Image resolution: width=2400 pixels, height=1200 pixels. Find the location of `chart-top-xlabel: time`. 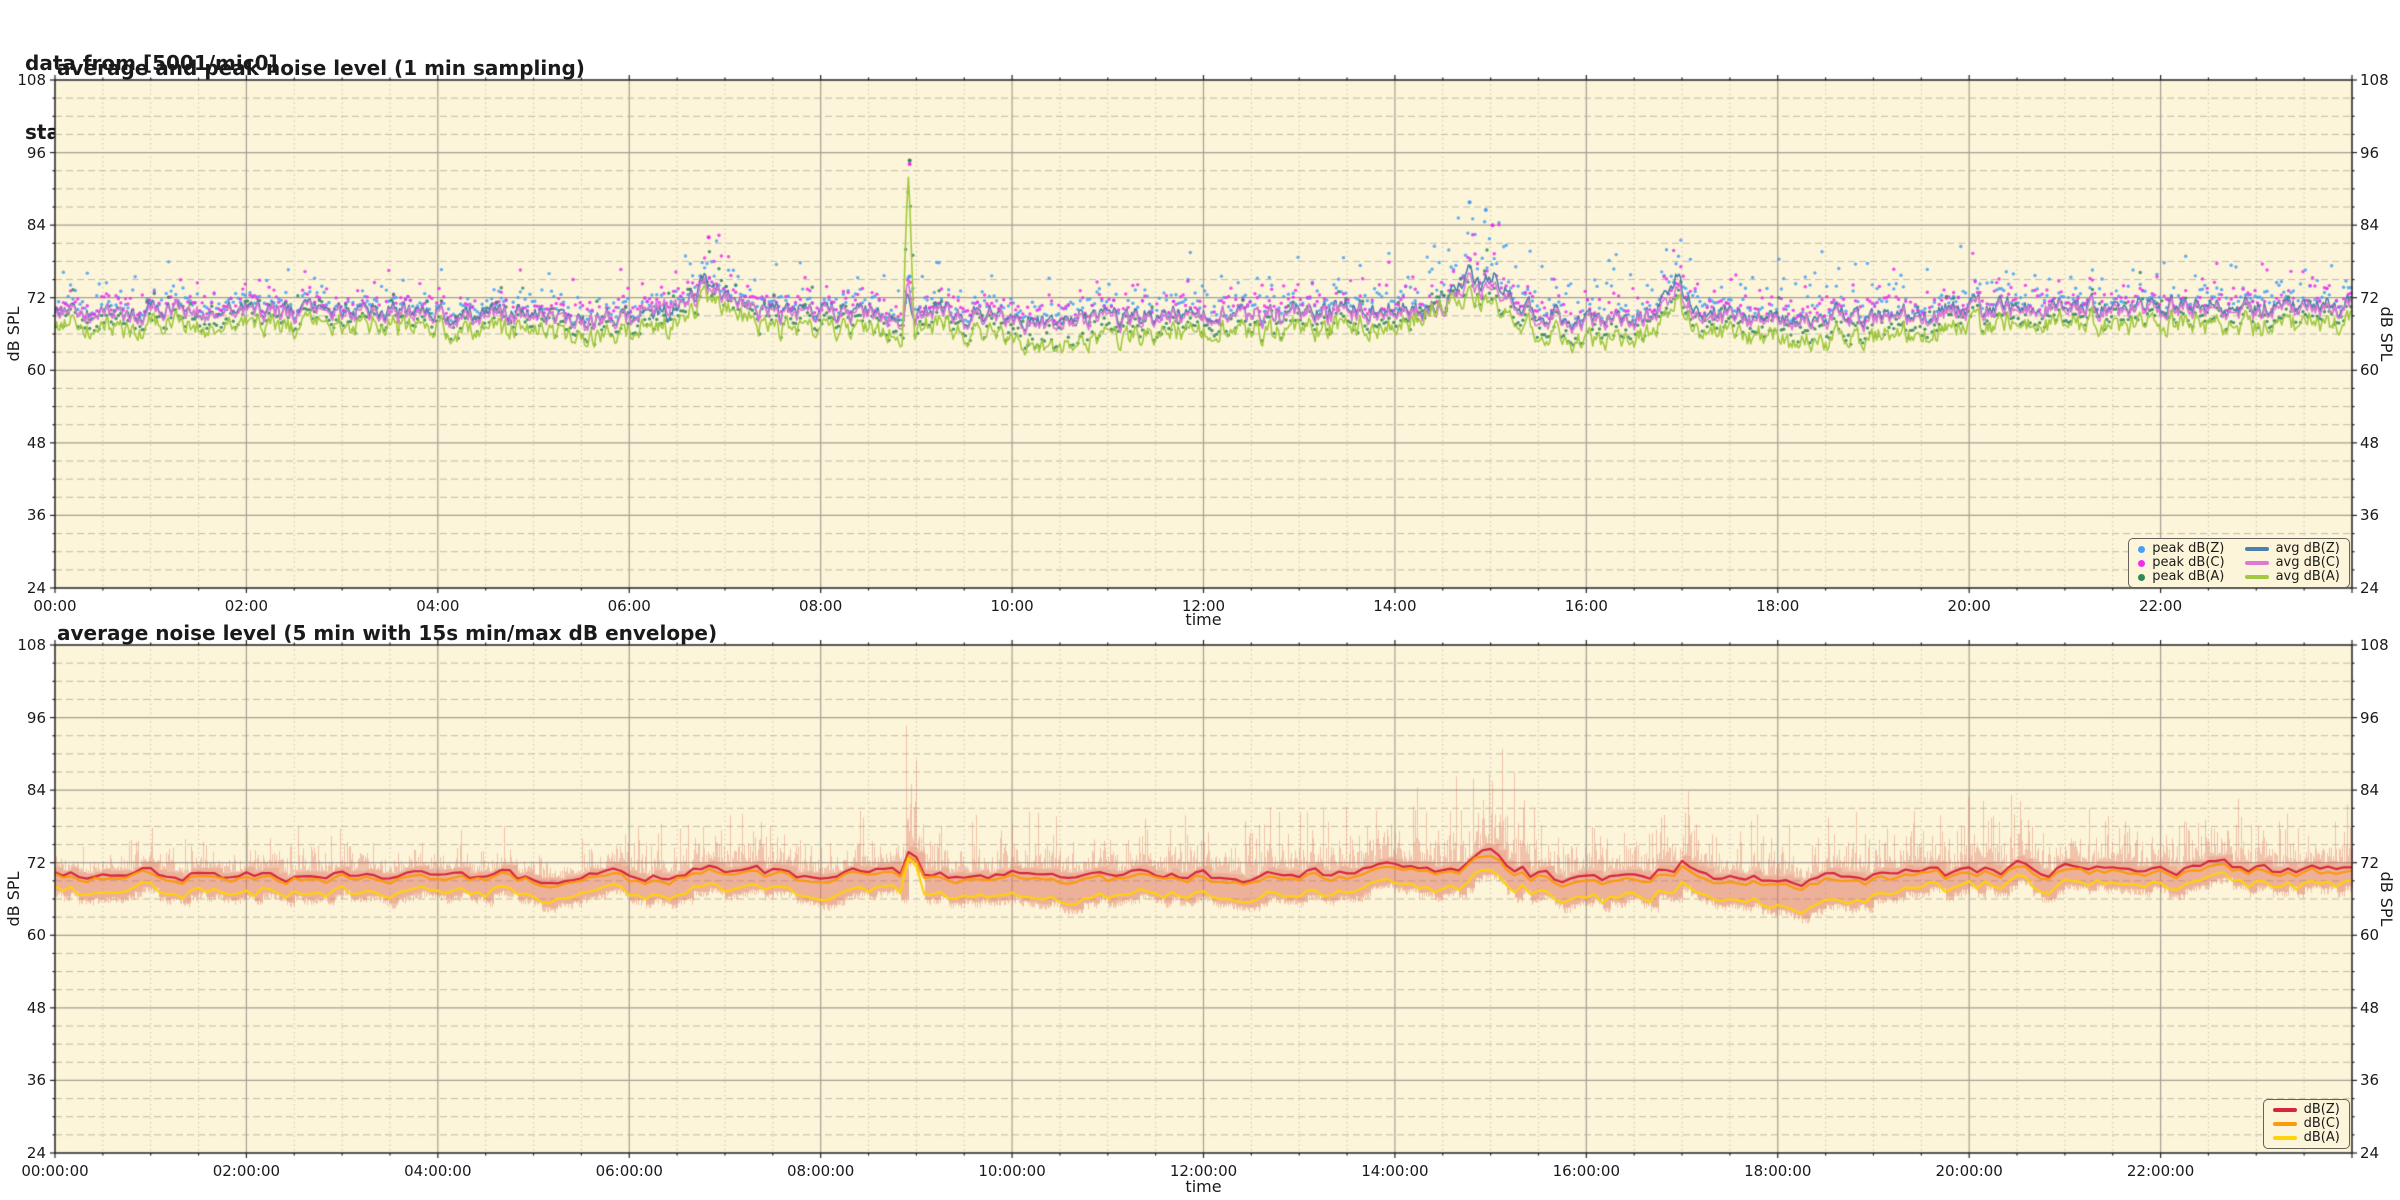

chart-top-xlabel: time is located at coordinates (1203, 619).